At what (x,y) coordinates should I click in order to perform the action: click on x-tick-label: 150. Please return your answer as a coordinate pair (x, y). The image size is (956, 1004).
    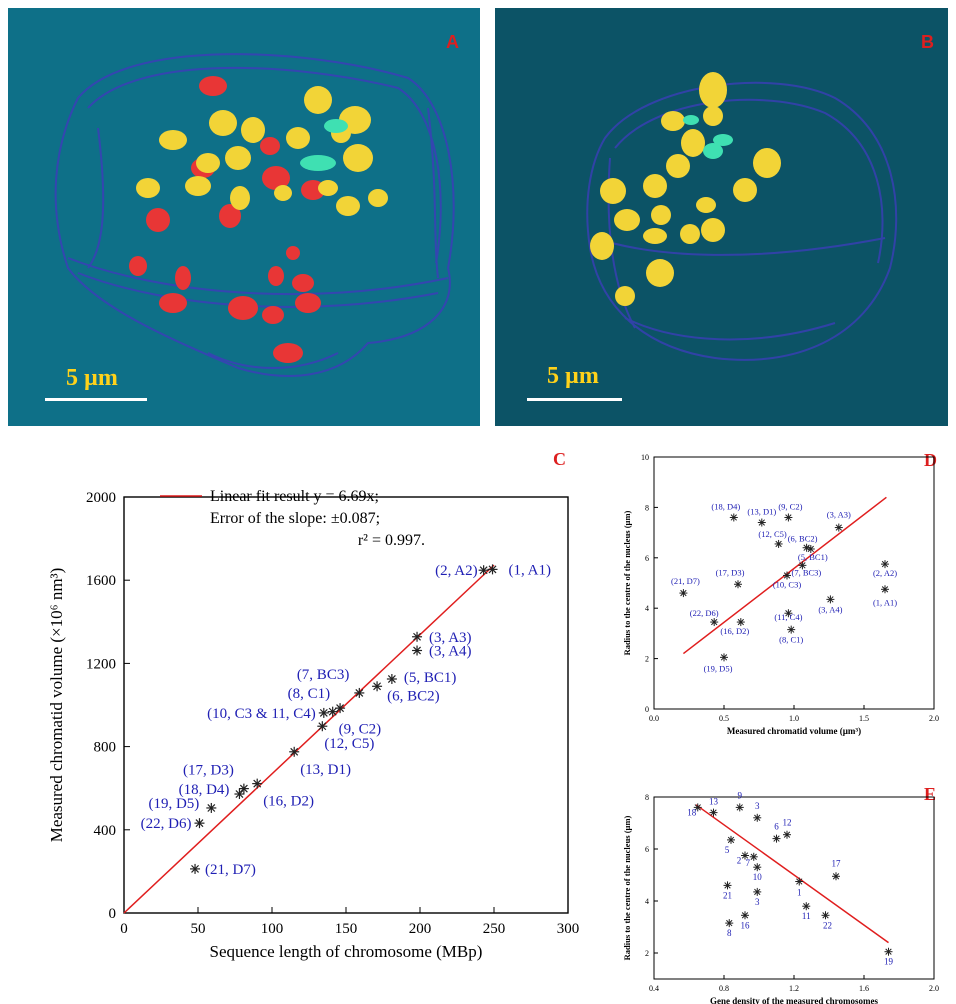
    Looking at the image, I should click on (346, 929).